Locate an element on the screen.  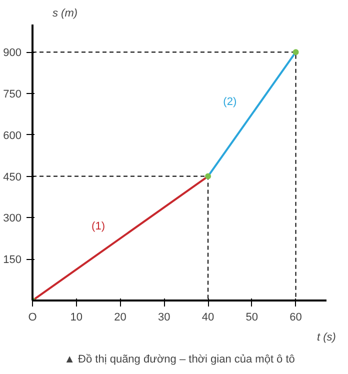
series-label: (2) is located at coordinates (230, 102).